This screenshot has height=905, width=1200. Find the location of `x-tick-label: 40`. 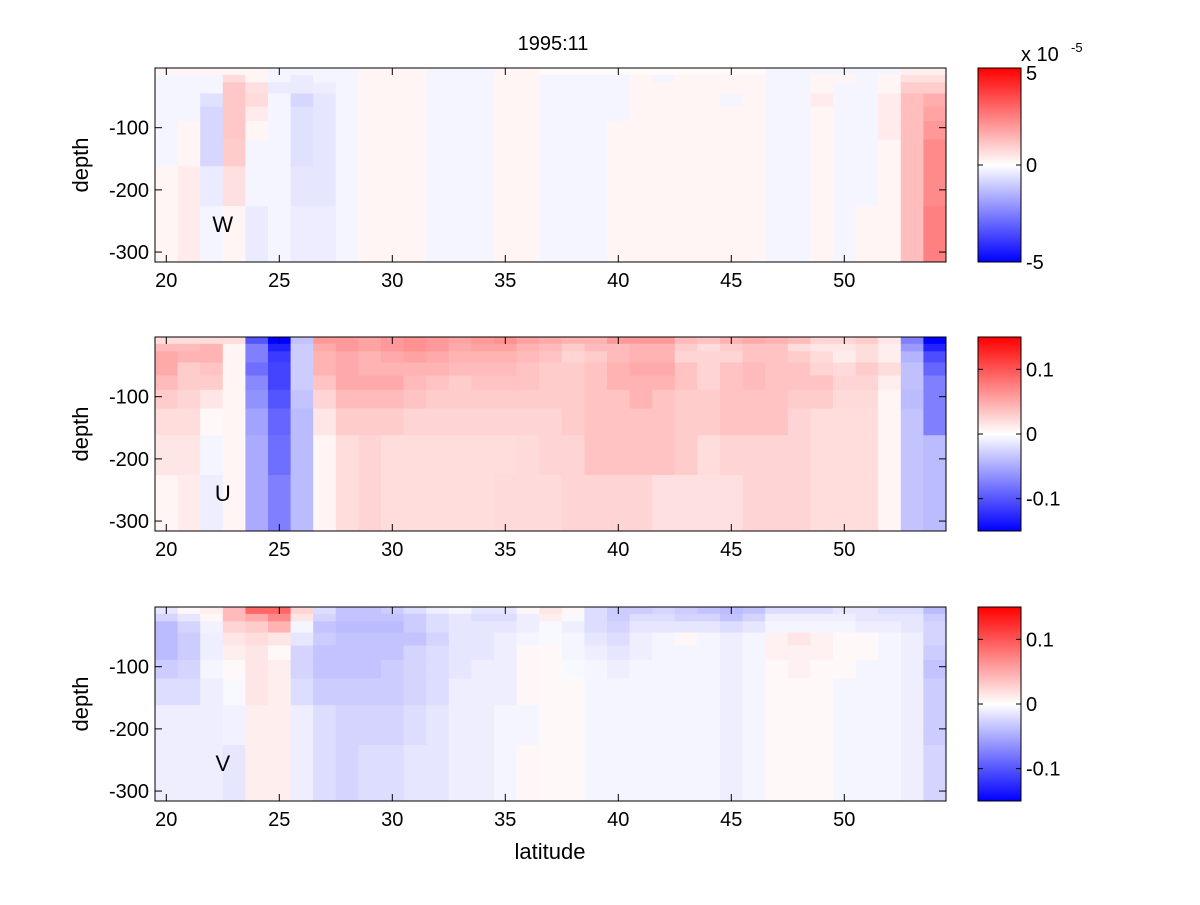

x-tick-label: 40 is located at coordinates (618, 550).